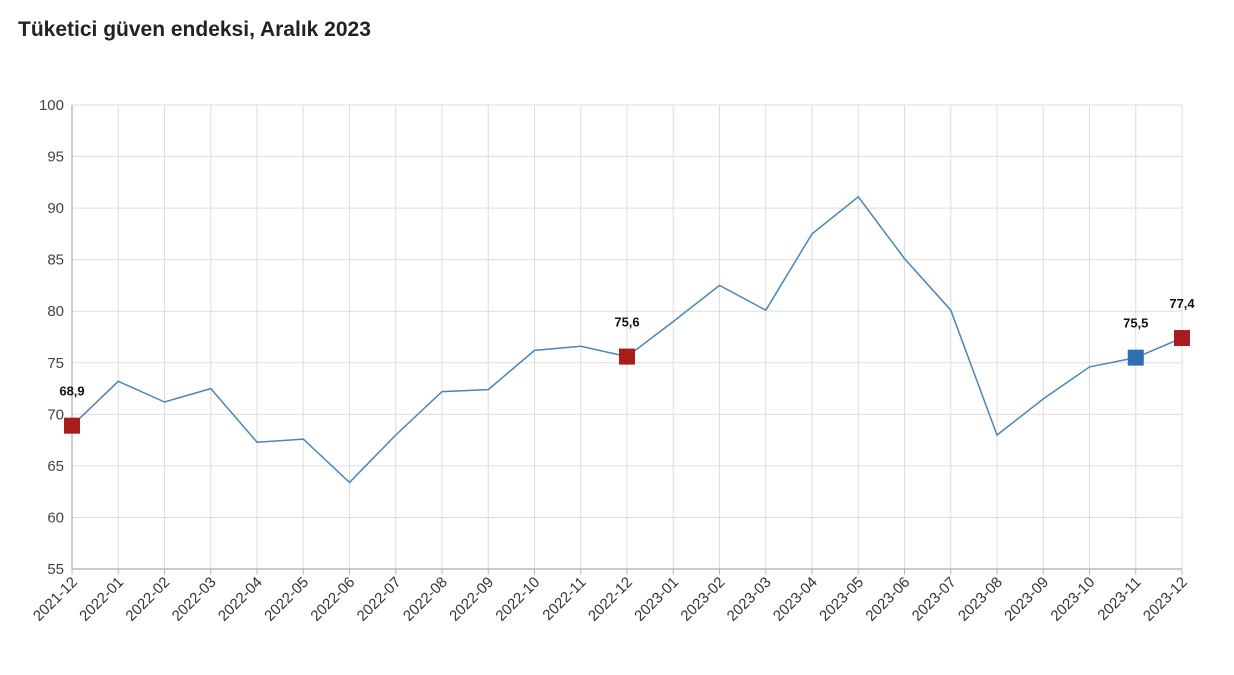 This screenshot has width=1234, height=675. Describe the element at coordinates (980, 599) in the screenshot. I see `x-tick-label: 2023-08` at that location.